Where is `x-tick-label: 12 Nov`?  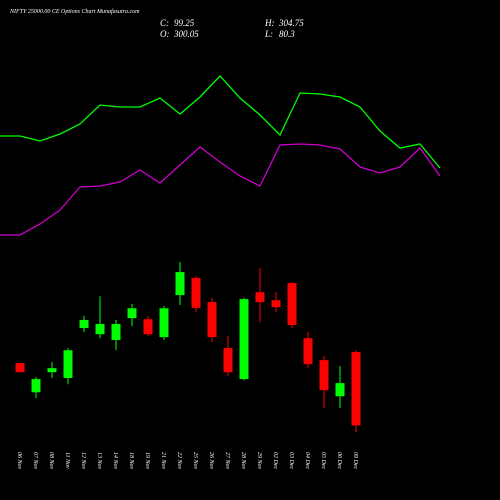 x-tick-label: 12 Nov is located at coordinates (83, 461).